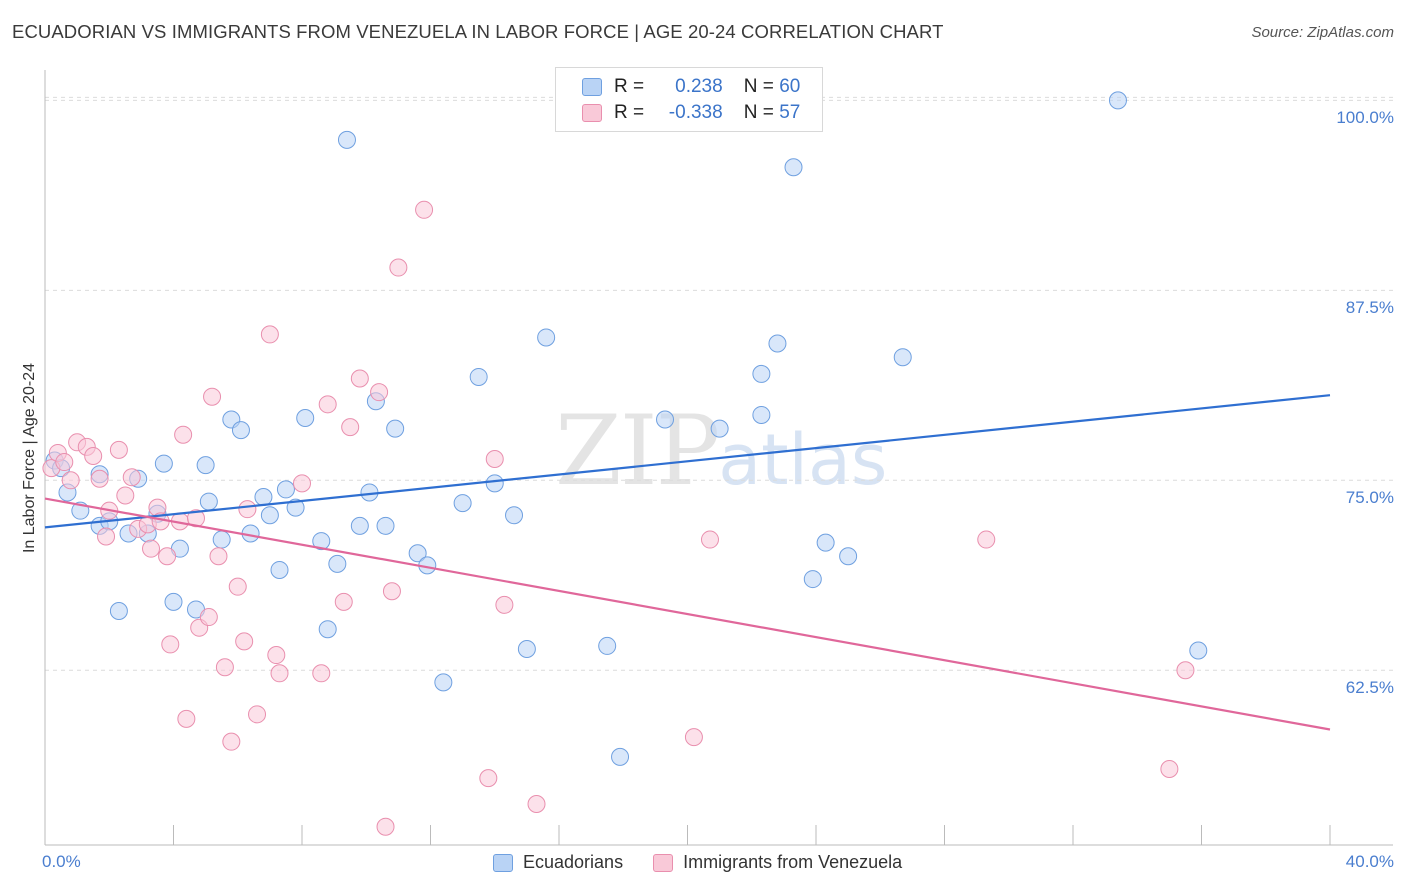 The image size is (1406, 892). I want to click on zipatlas-watermark: ZIPatlas, so click(721, 451).